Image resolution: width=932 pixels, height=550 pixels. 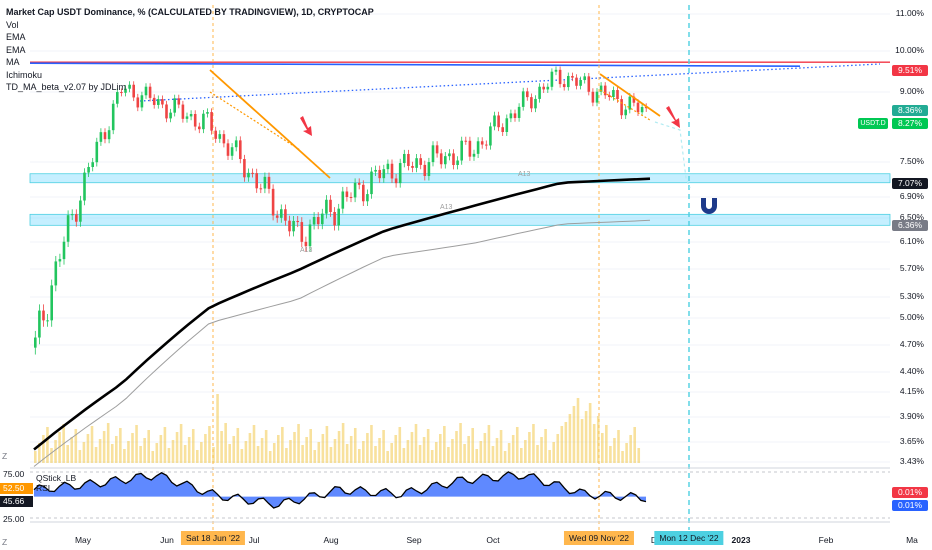 What do you see at coordinates (56, 478) in the screenshot?
I see `oscillator-qstick-label: QStick_LB` at bounding box center [56, 478].